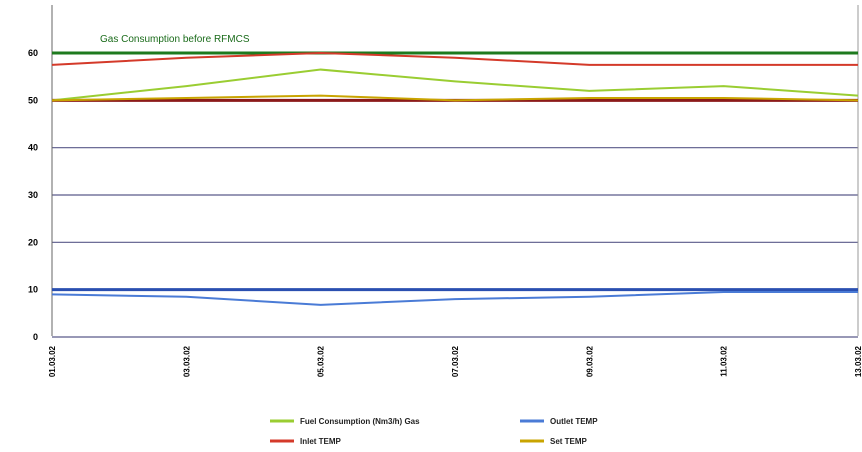 The height and width of the screenshot is (452, 862). What do you see at coordinates (321, 361) in the screenshot?
I see `x-tick-label: 05.03.02` at bounding box center [321, 361].